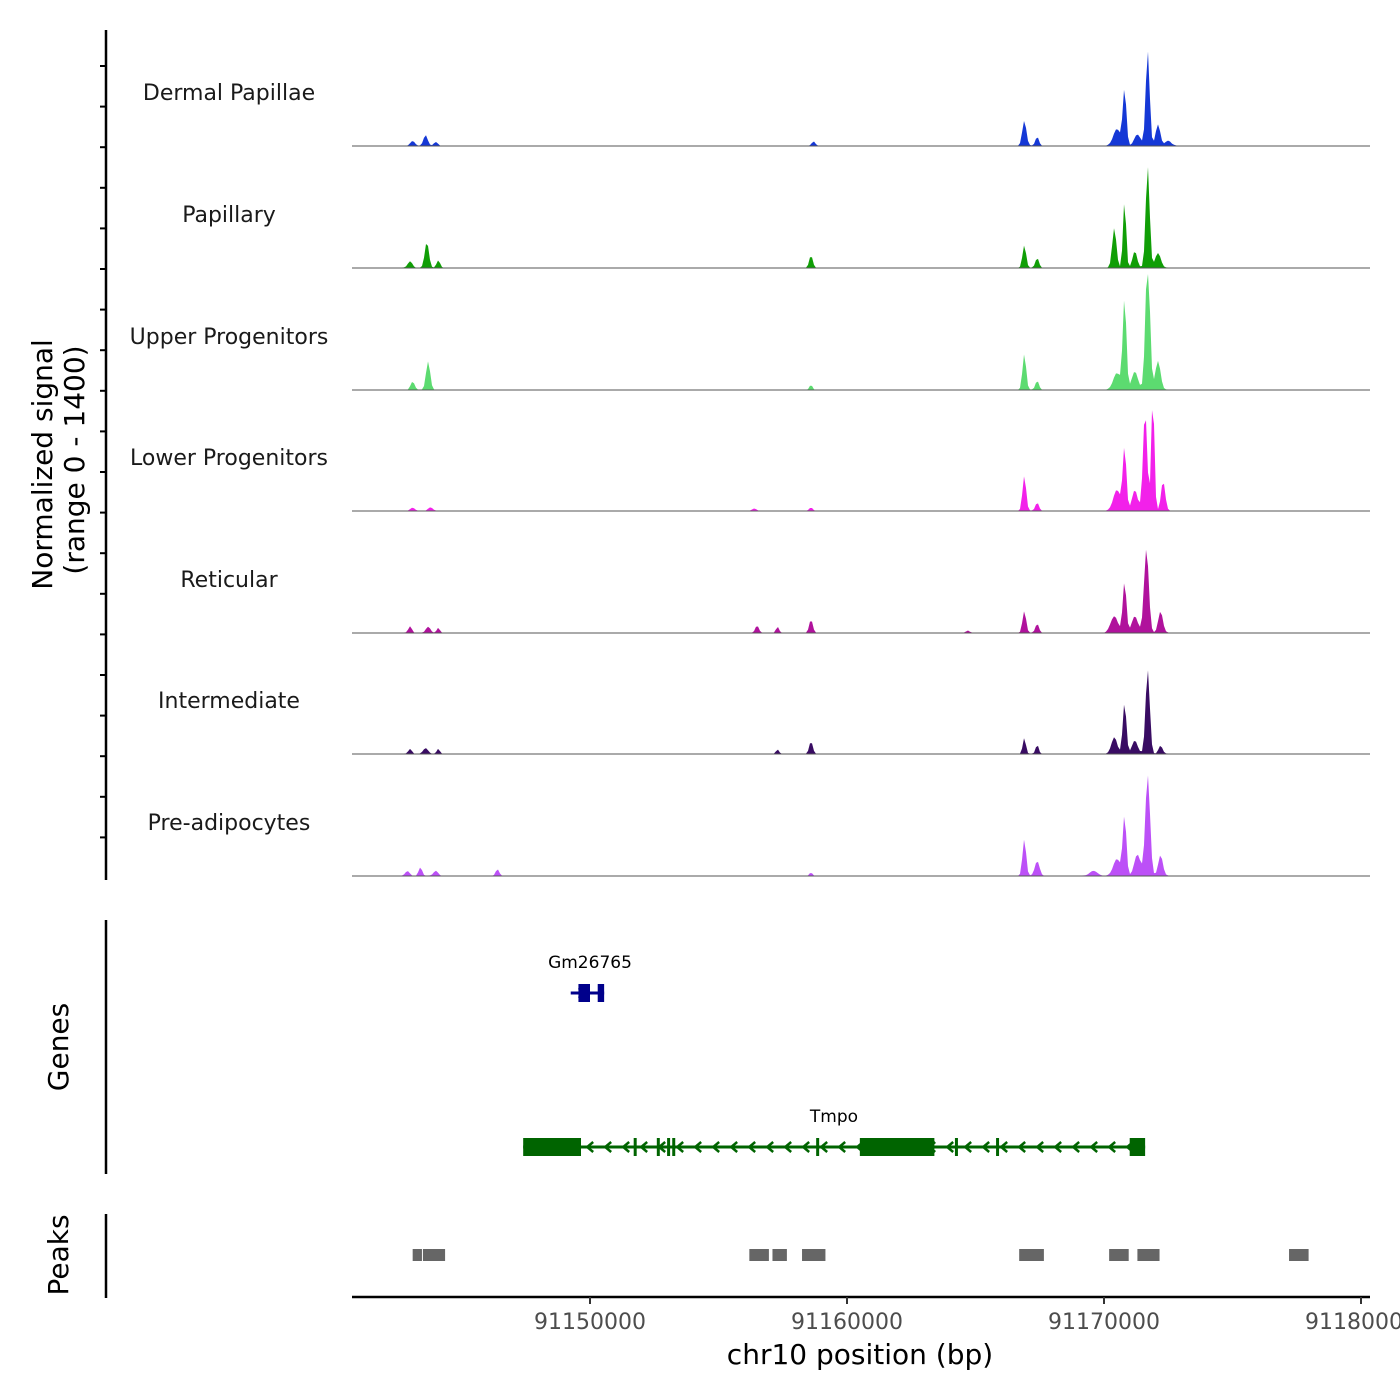 The image size is (1400, 1400). What do you see at coordinates (833, 1117) in the screenshot?
I see `gene-name-label: Tmpo` at bounding box center [833, 1117].